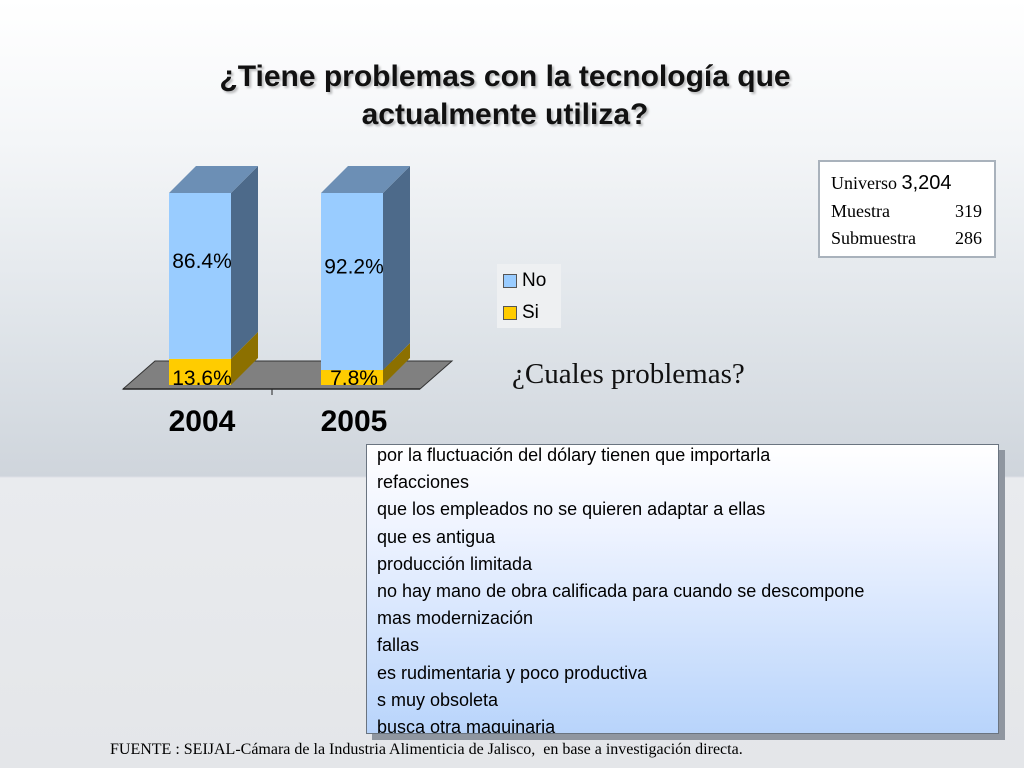 Image resolution: width=1024 pixels, height=768 pixels. Describe the element at coordinates (968, 238) in the screenshot. I see `submuestra-value: 286` at that location.